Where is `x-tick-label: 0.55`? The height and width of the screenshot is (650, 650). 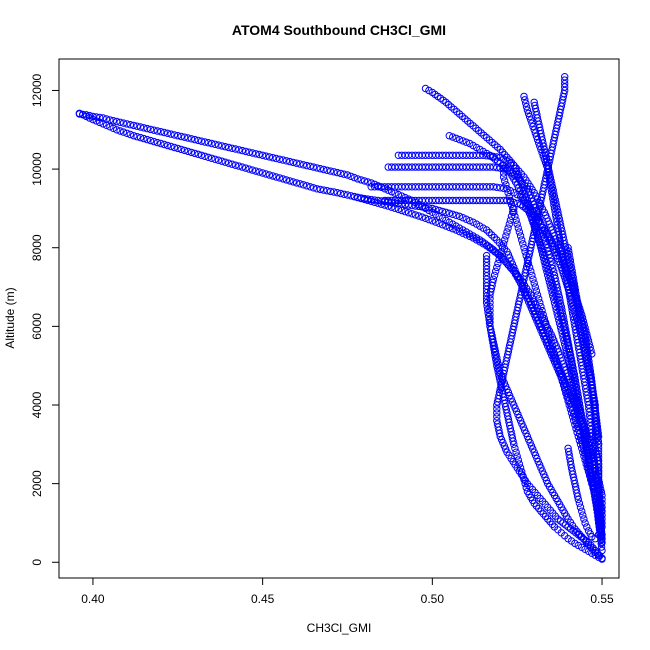 x-tick-label: 0.55 is located at coordinates (602, 599).